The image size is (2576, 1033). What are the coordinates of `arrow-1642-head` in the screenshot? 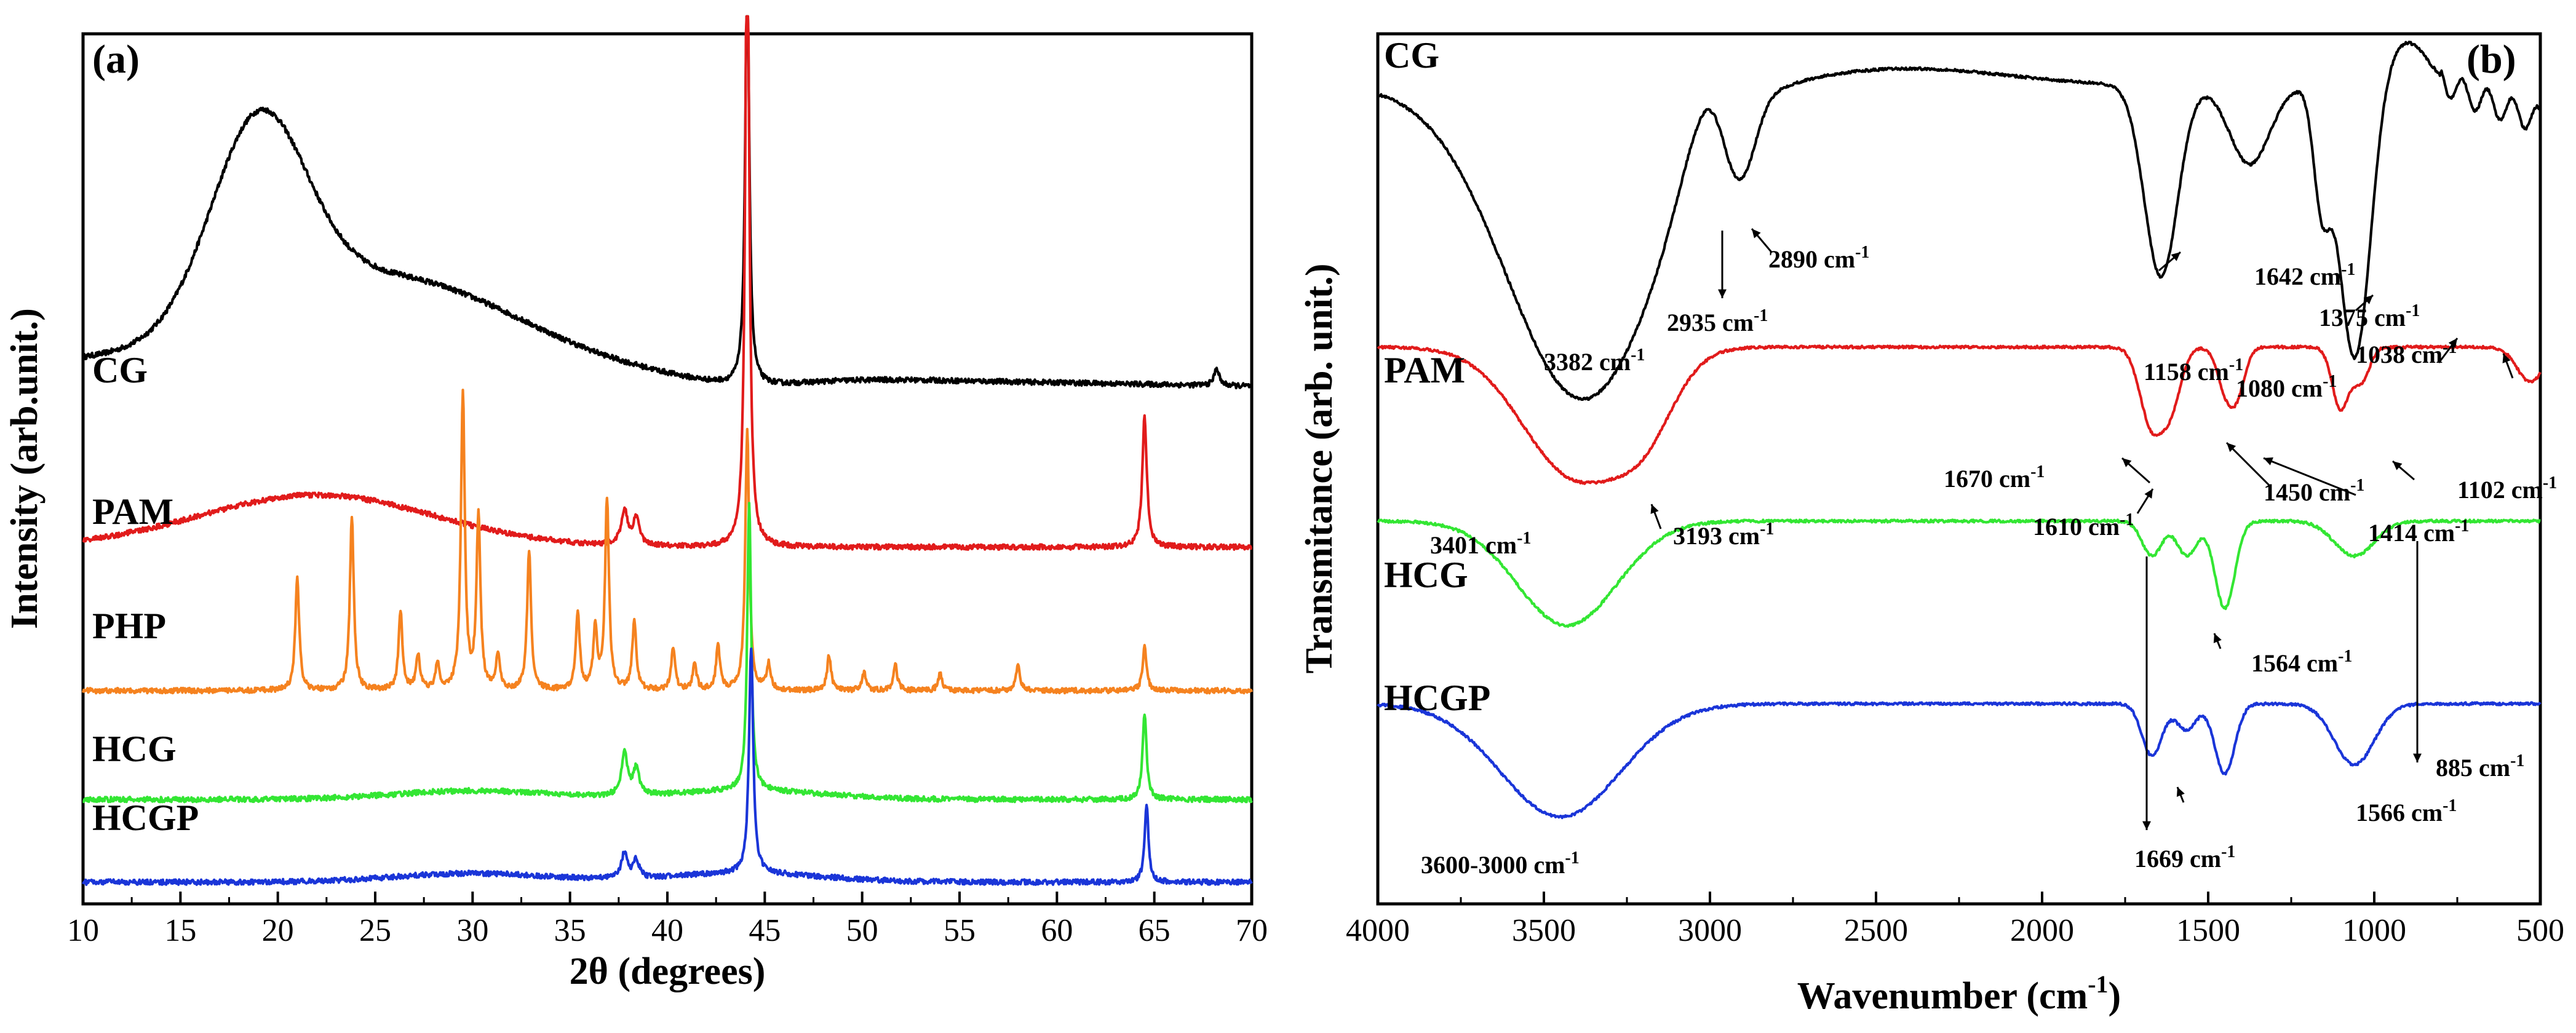 It's located at (2175, 256).